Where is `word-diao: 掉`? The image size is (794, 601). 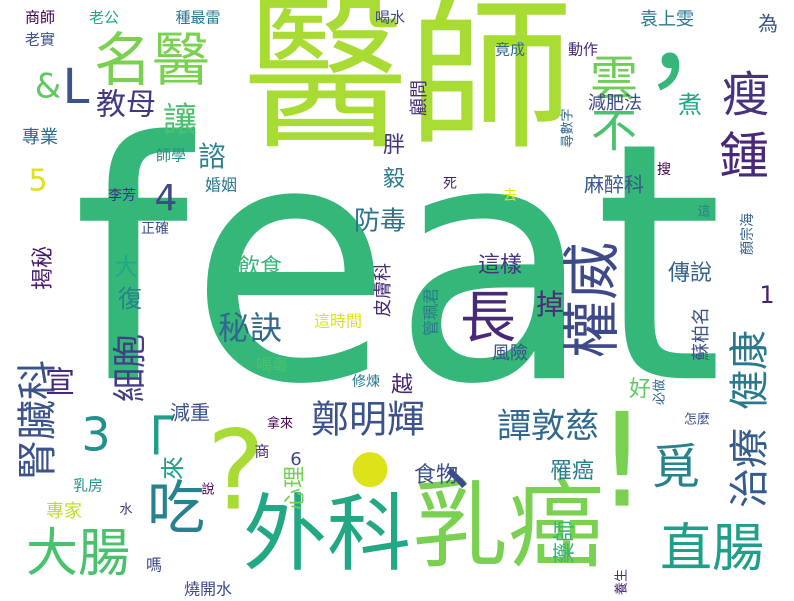
word-diao: 掉 is located at coordinates (550, 304).